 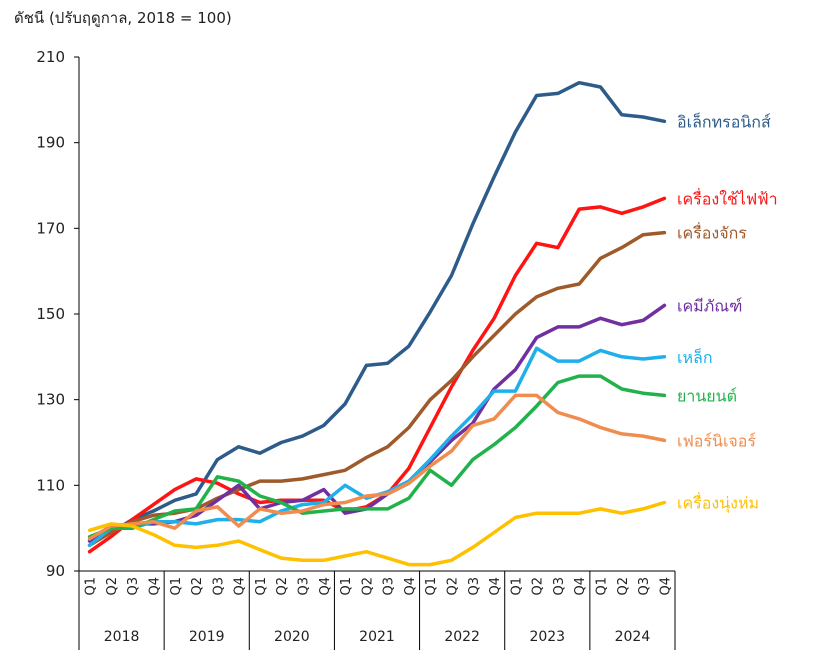 I want to click on series-label: เคมีภัณฑ์, so click(x=709, y=305).